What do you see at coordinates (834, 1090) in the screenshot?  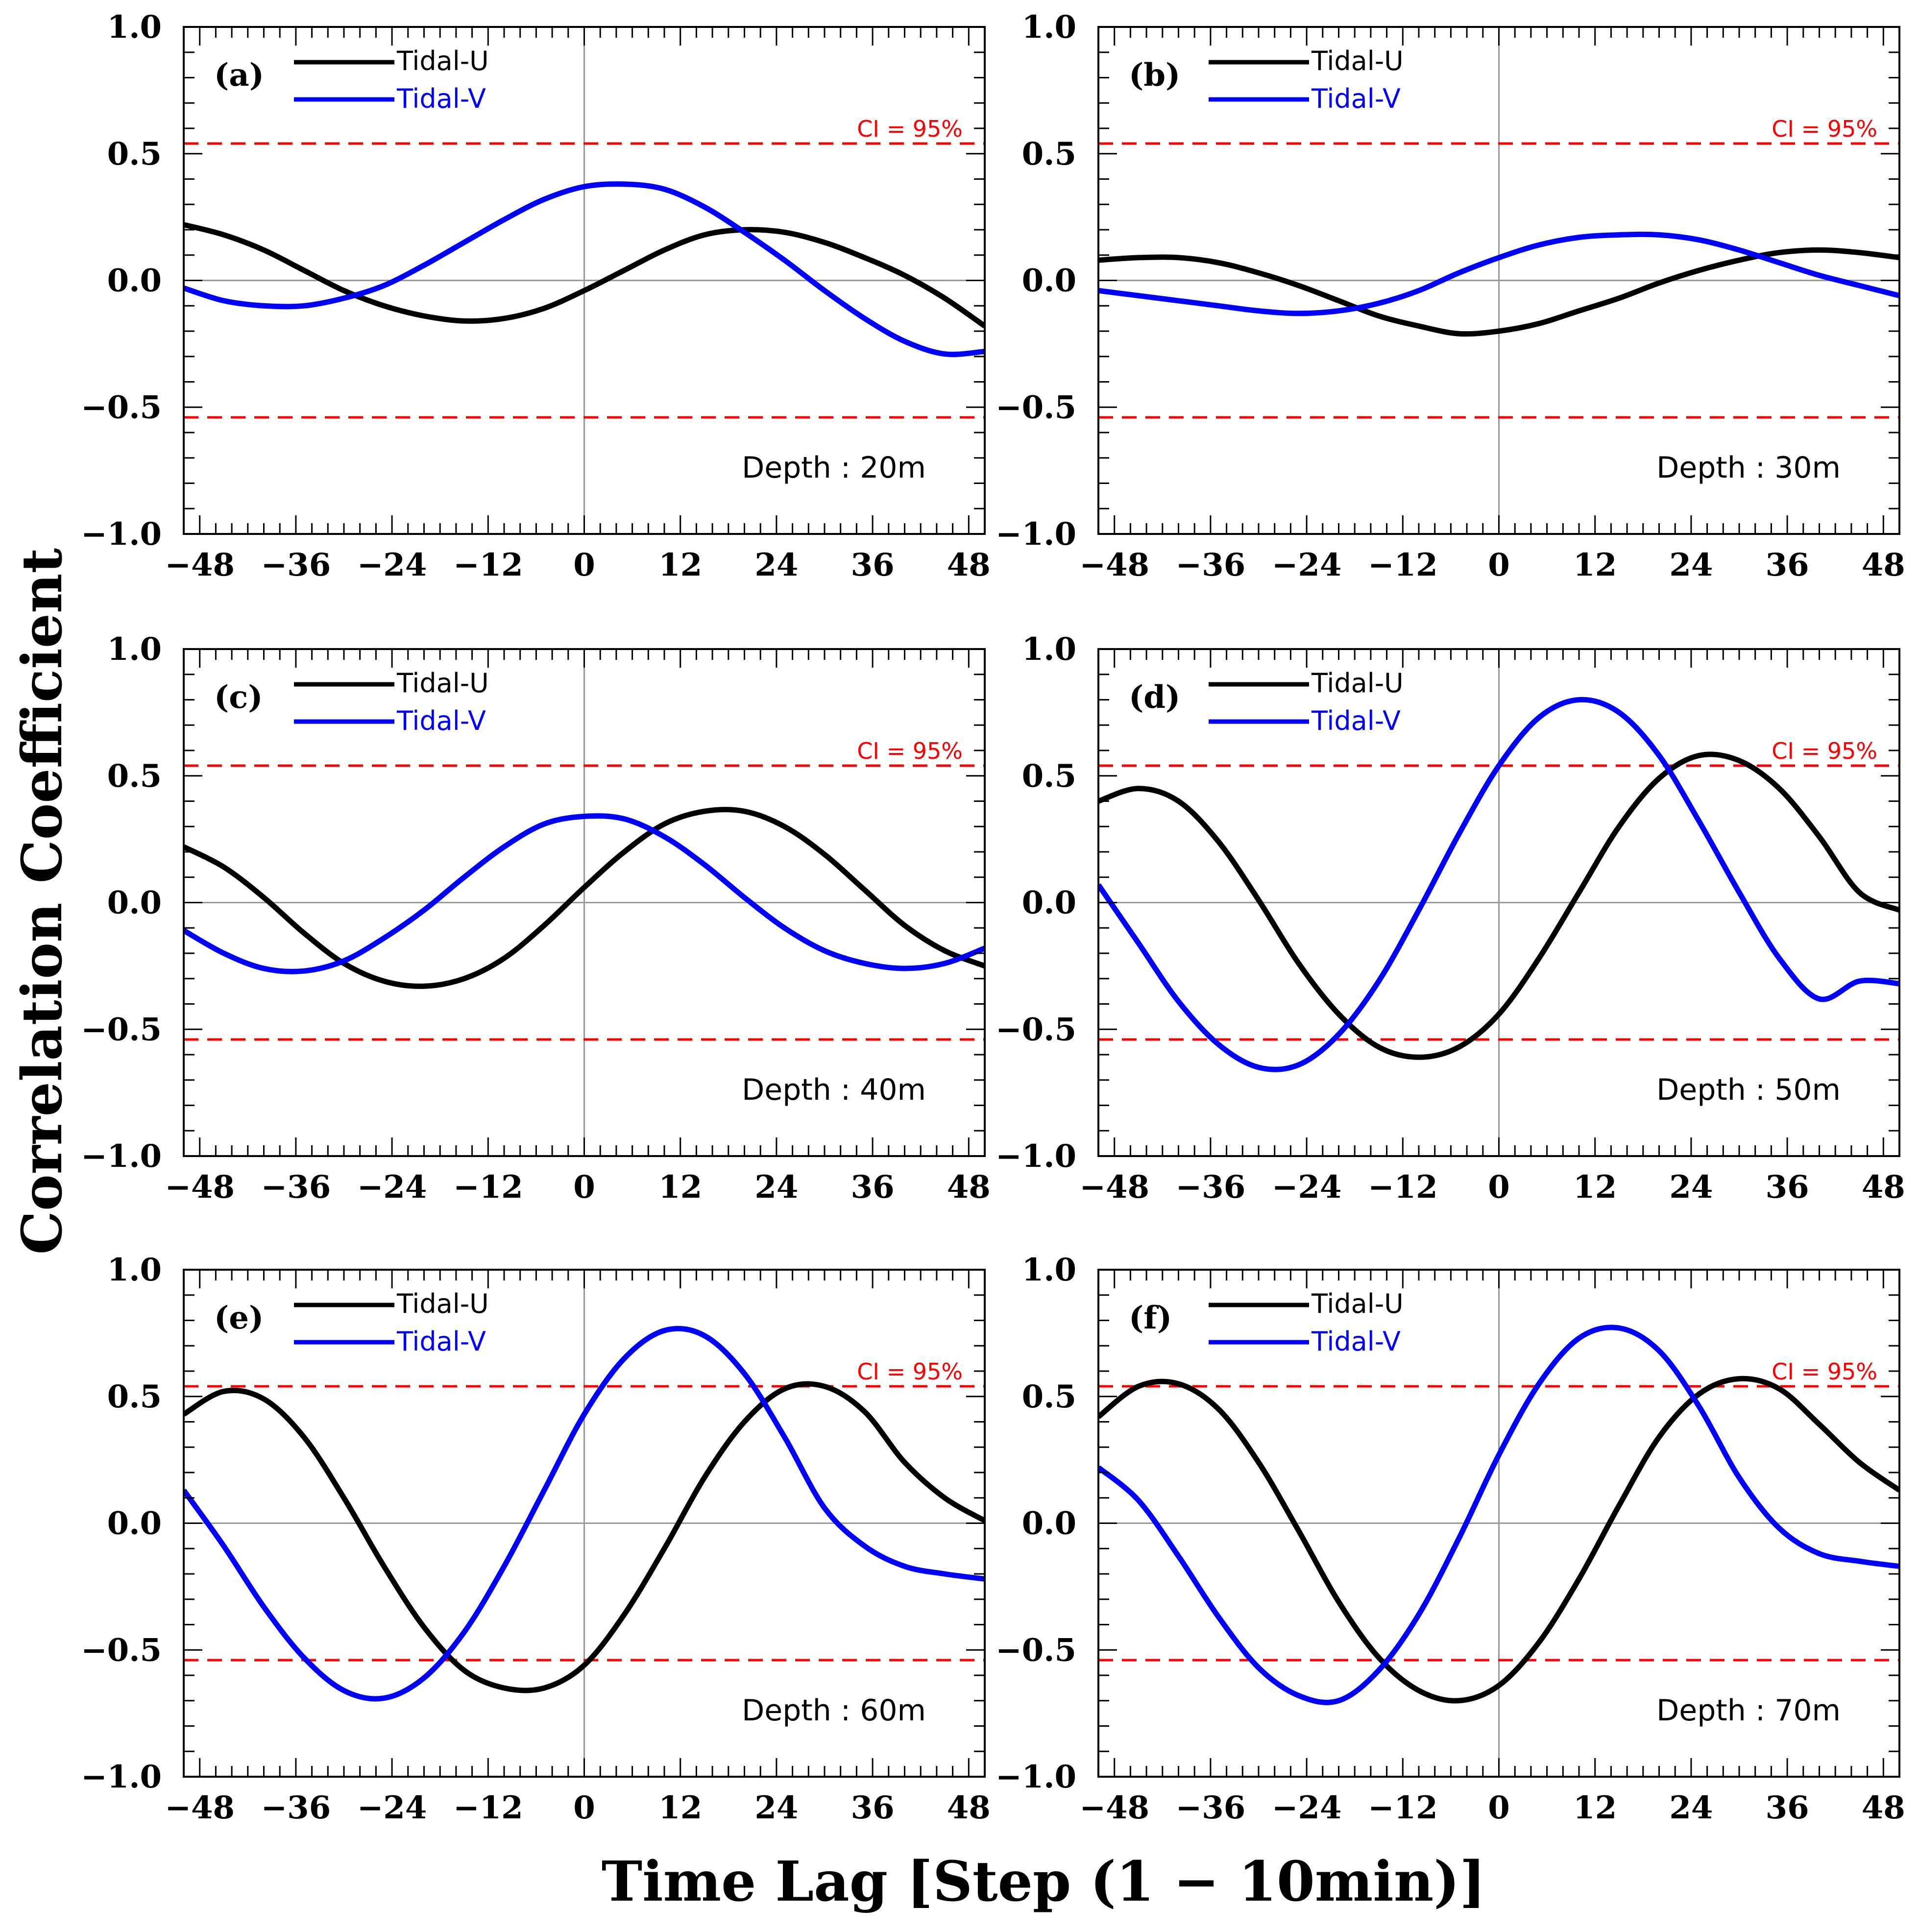 I see `depth-label: Depth : 40m` at bounding box center [834, 1090].